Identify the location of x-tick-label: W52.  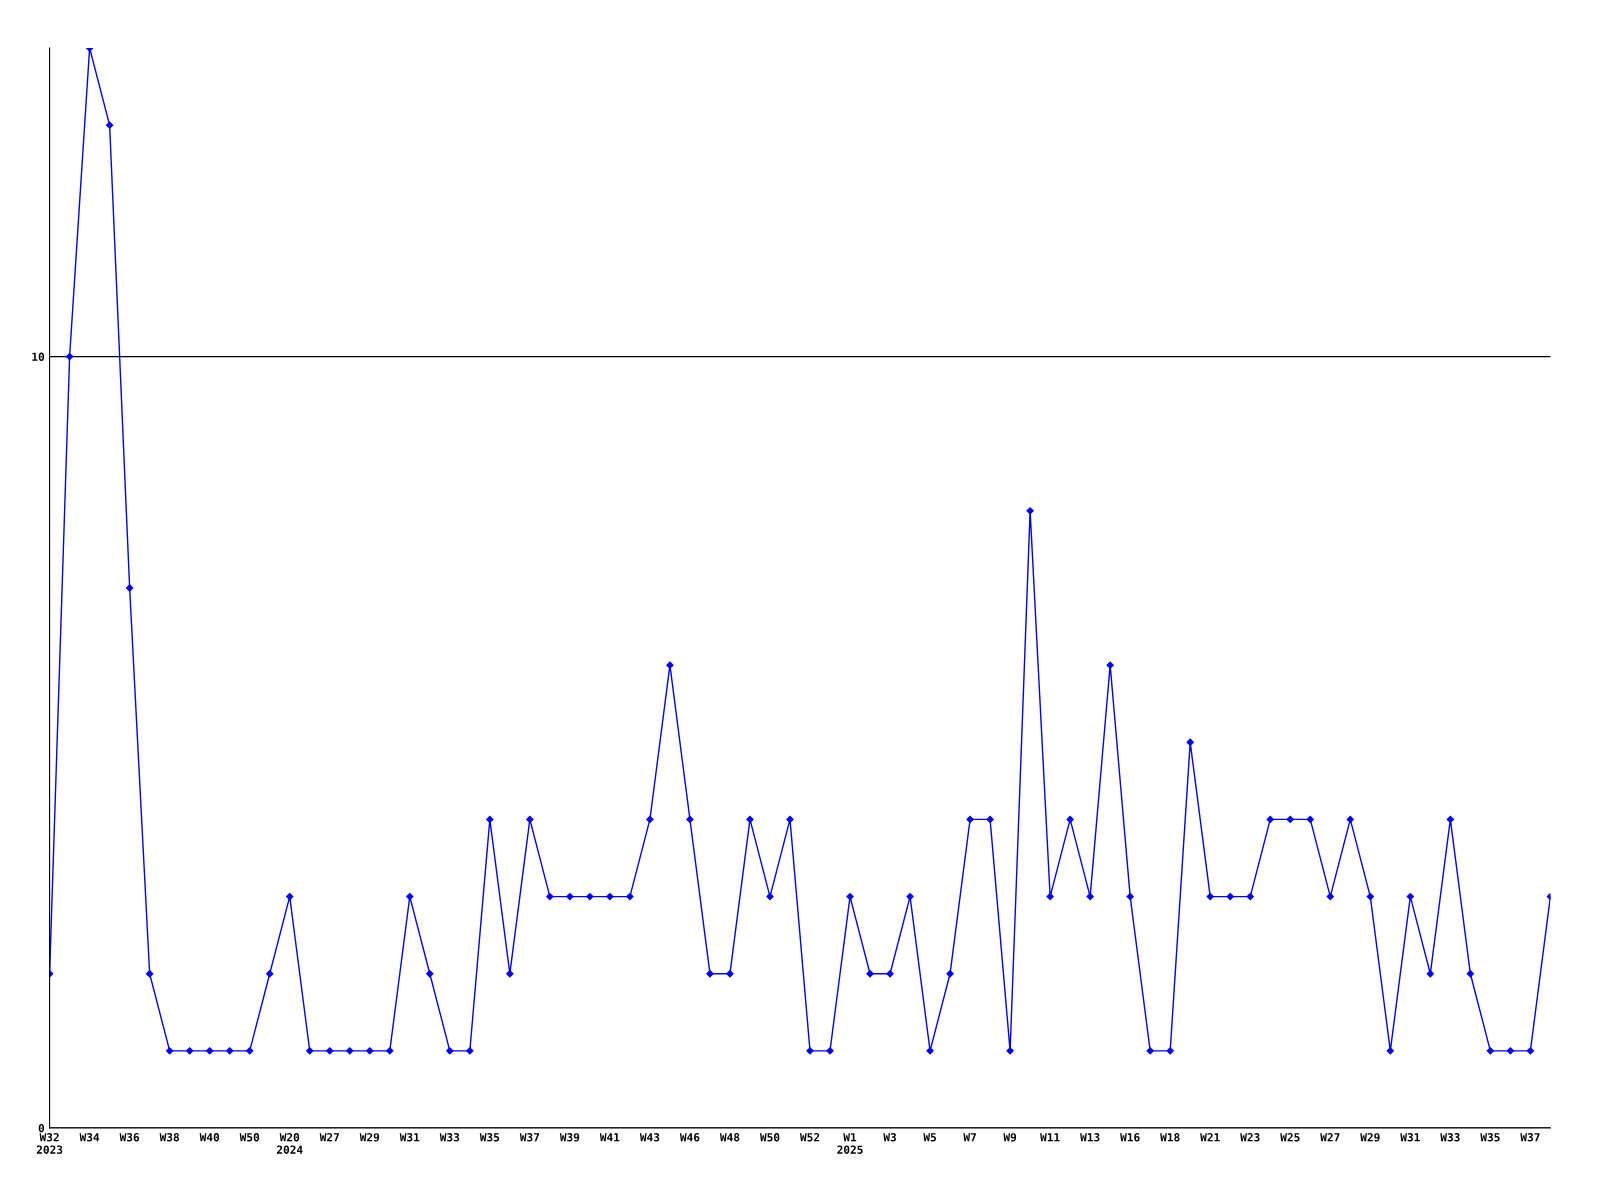
(809, 1137).